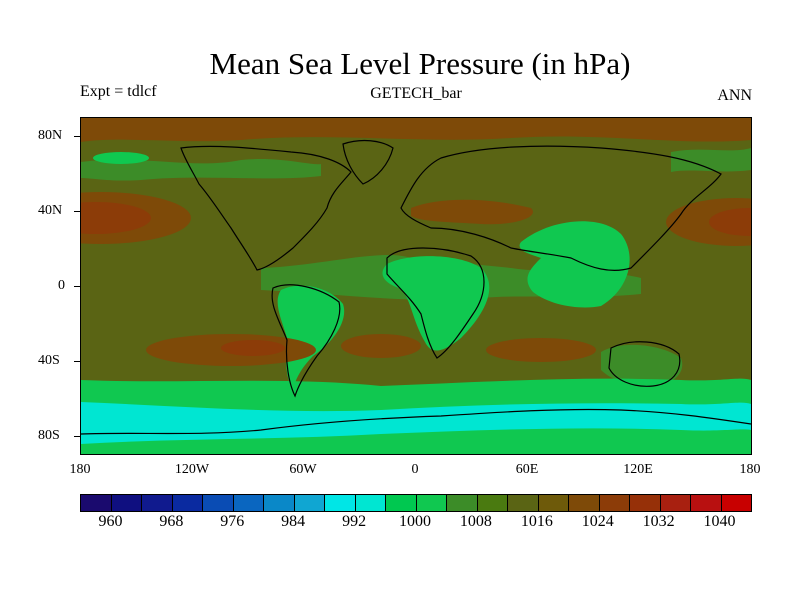 The image size is (800, 600). Describe the element at coordinates (415, 469) in the screenshot. I see `xtick-label: 0` at that location.